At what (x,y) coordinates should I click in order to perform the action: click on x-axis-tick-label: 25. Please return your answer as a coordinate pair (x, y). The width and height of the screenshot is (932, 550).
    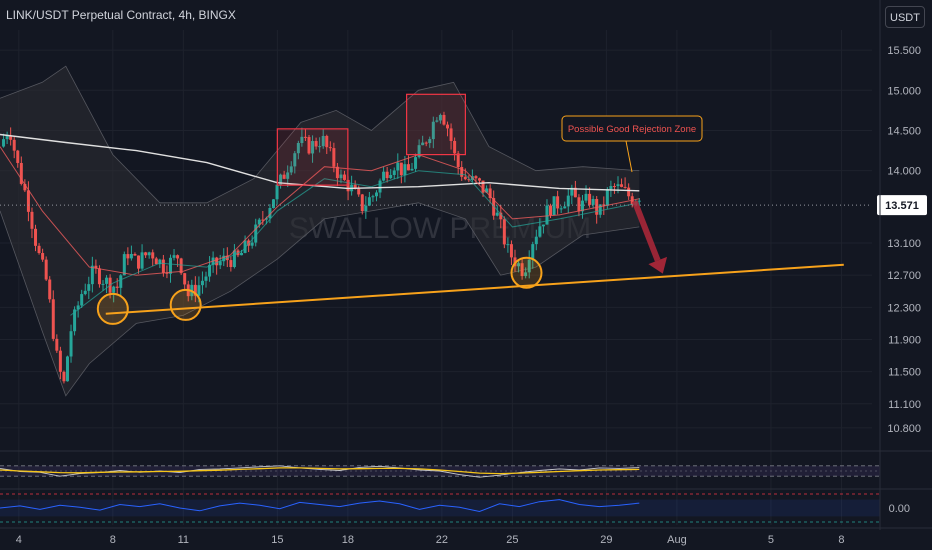
    Looking at the image, I should click on (512, 540).